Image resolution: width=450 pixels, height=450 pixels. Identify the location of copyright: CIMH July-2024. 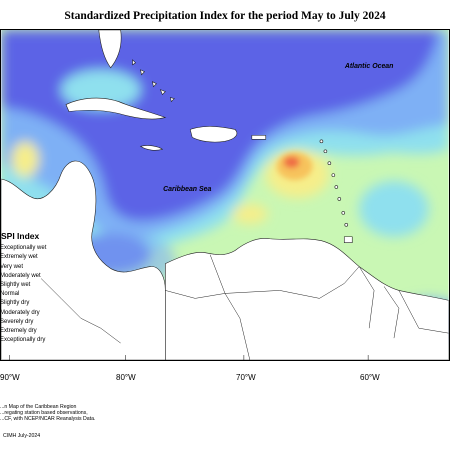
(22, 436).